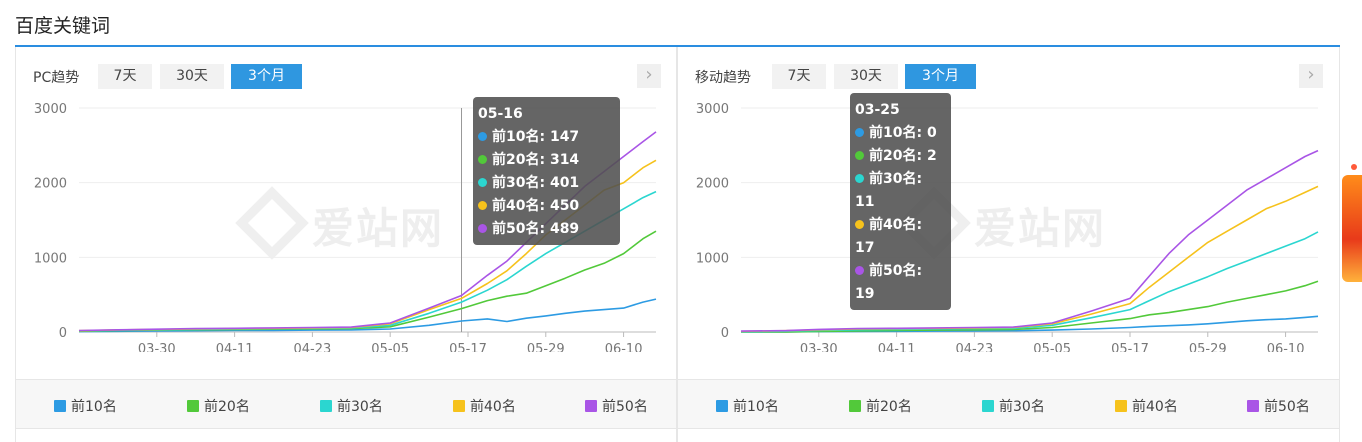 The image size is (1362, 442). I want to click on pc-tooltip-item-top10: 前10名: 147, so click(546, 137).